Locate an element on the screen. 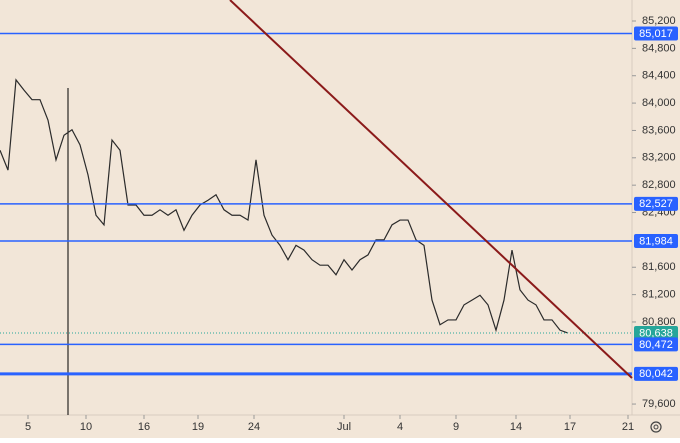  level-label: 85,017 is located at coordinates (656, 34).